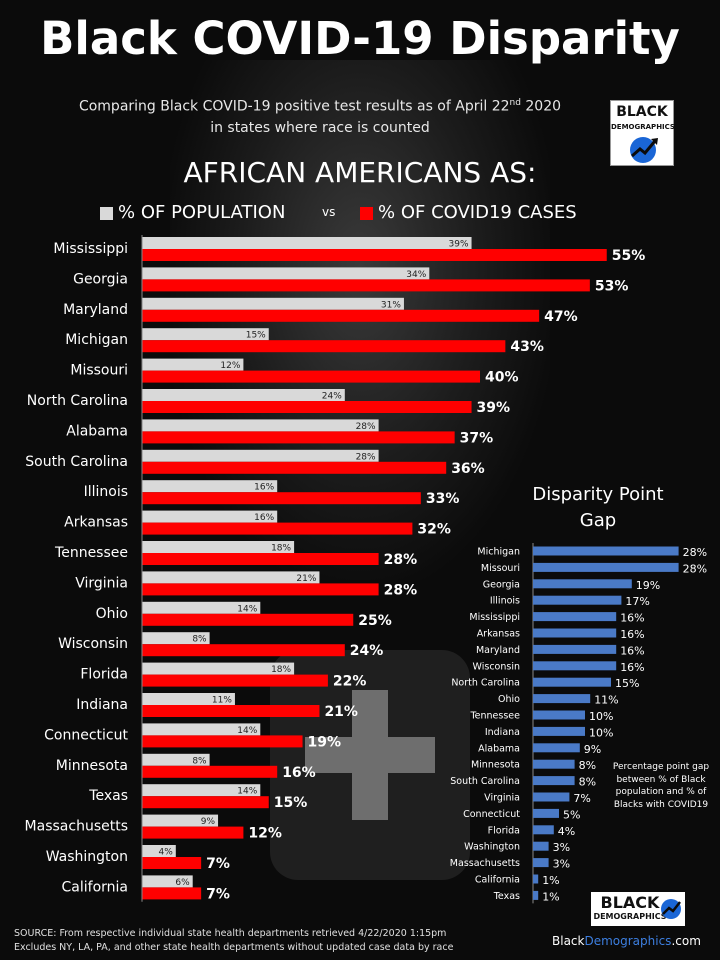 The image size is (720, 960). I want to click on cases-value-label: 40%, so click(502, 378).